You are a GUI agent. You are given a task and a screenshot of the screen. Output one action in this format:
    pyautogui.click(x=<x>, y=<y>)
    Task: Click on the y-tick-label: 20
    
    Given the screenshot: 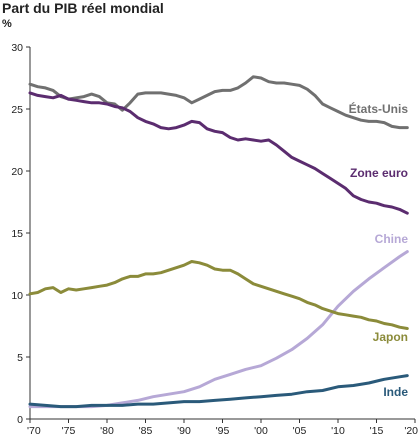 What is the action you would take?
    pyautogui.click(x=17, y=172)
    